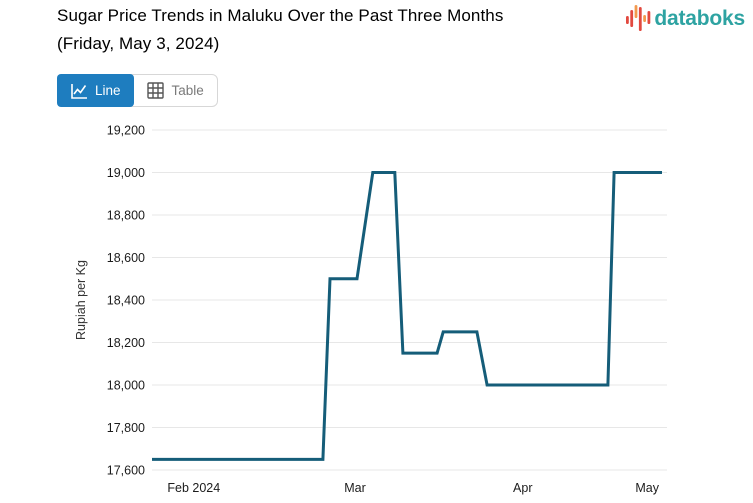  I want to click on databoks-logo: databoks, so click(685, 19).